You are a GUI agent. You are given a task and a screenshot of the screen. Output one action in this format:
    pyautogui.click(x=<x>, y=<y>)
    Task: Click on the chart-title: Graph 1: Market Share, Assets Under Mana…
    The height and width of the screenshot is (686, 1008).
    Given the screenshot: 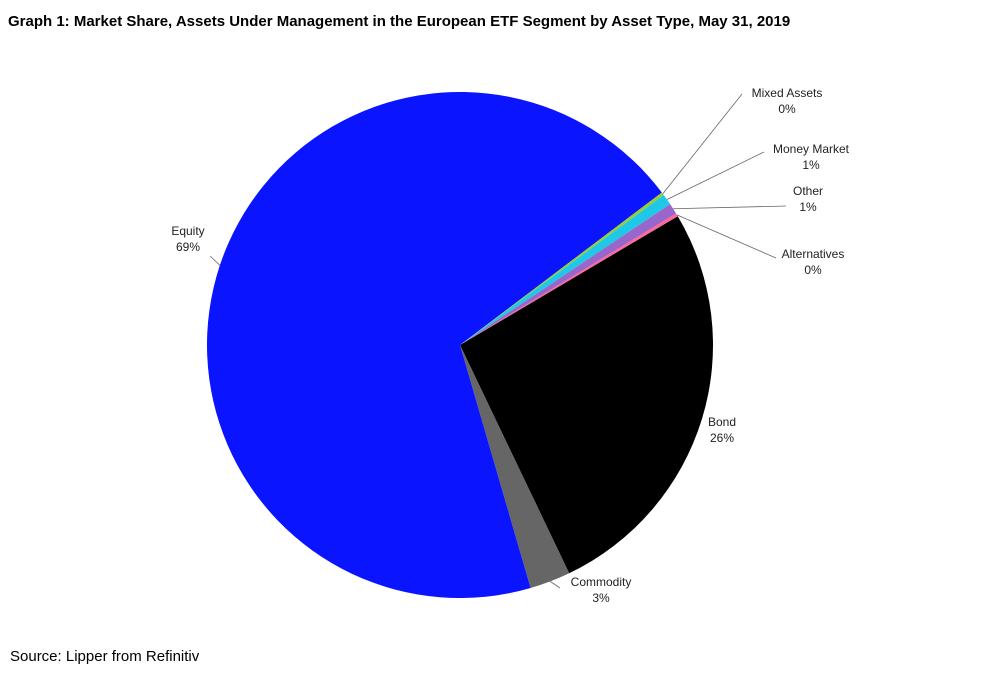 What is the action you would take?
    pyautogui.click(x=399, y=21)
    